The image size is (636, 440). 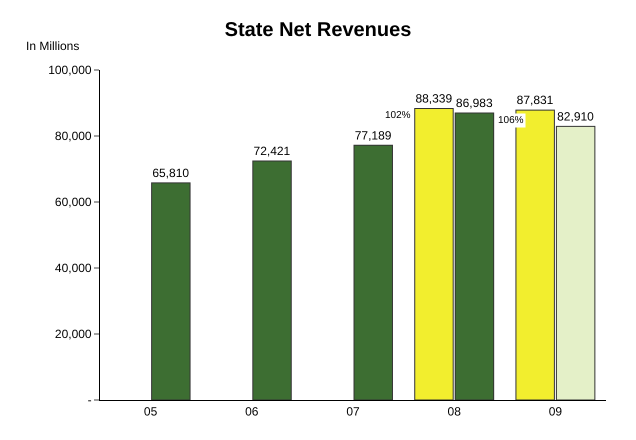 What do you see at coordinates (398, 115) in the screenshot?
I see `annotation: 102%` at bounding box center [398, 115].